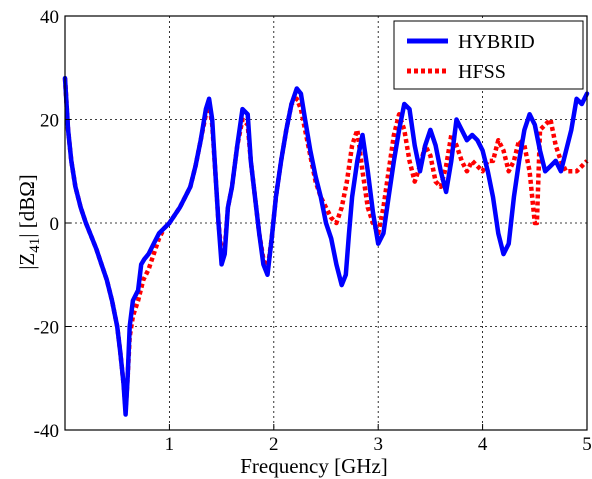 This screenshot has height=479, width=592. Describe the element at coordinates (170, 444) in the screenshot. I see `x-tick-label: 1` at that location.